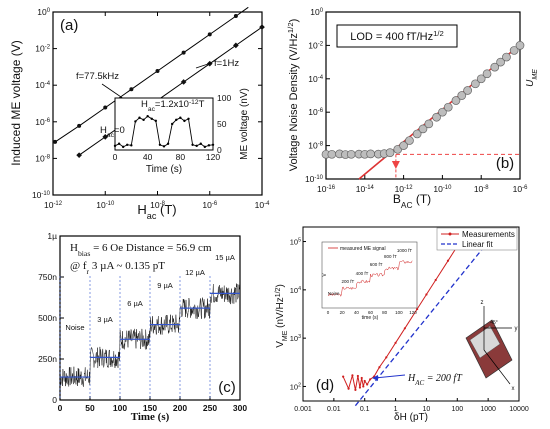 This screenshot has height=429, width=550. I want to click on panel-b-ytick-label-part: -10, so click(318, 178).